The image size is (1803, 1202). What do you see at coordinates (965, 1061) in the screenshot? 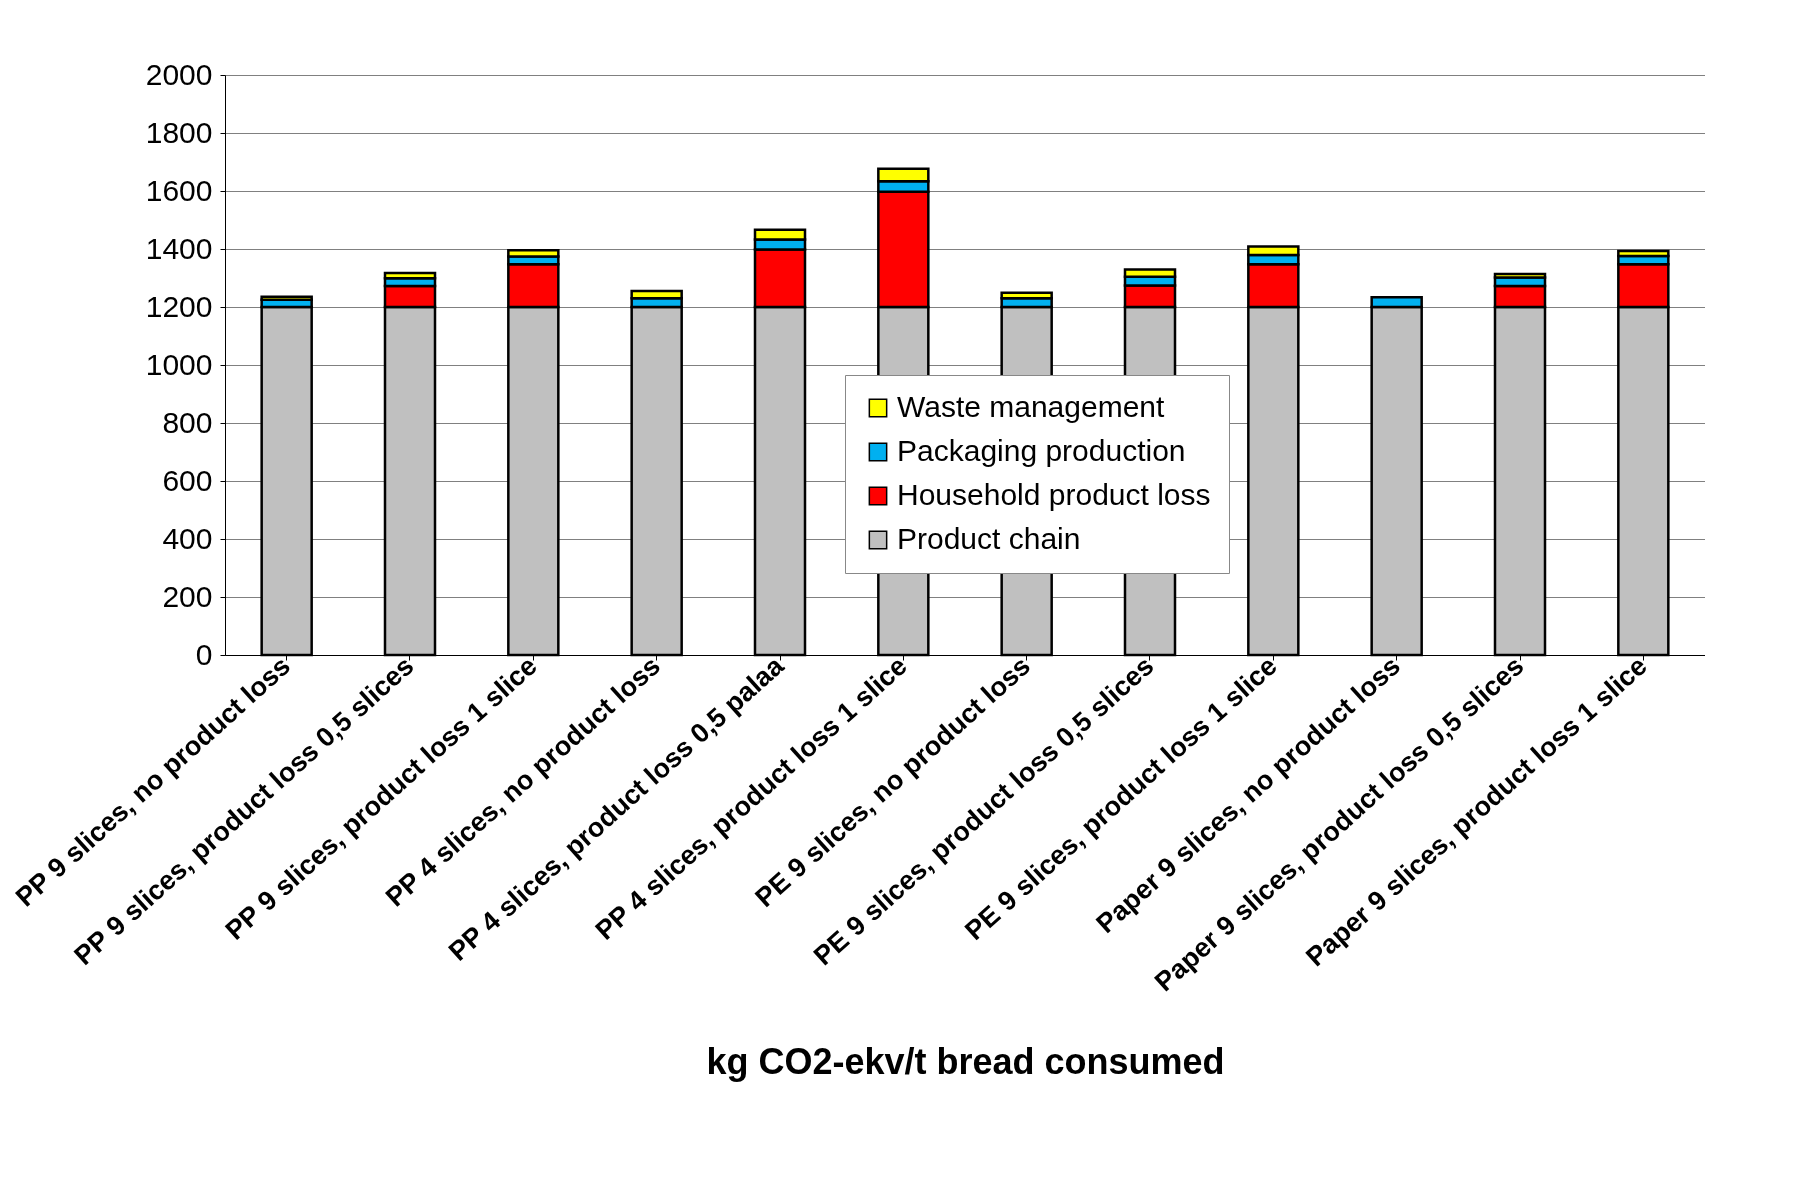
I see `x-axis-title: kg CO2-ekv/t bread consumed` at bounding box center [965, 1061].